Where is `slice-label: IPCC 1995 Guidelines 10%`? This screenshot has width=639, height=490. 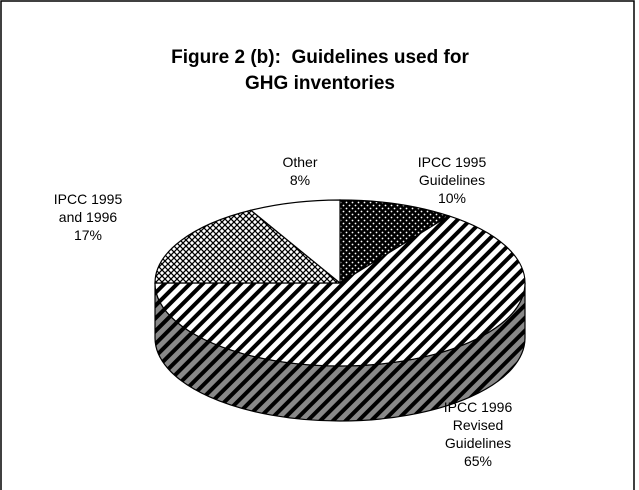
slice-label: IPCC 1995 Guidelines 10% is located at coordinates (452, 180).